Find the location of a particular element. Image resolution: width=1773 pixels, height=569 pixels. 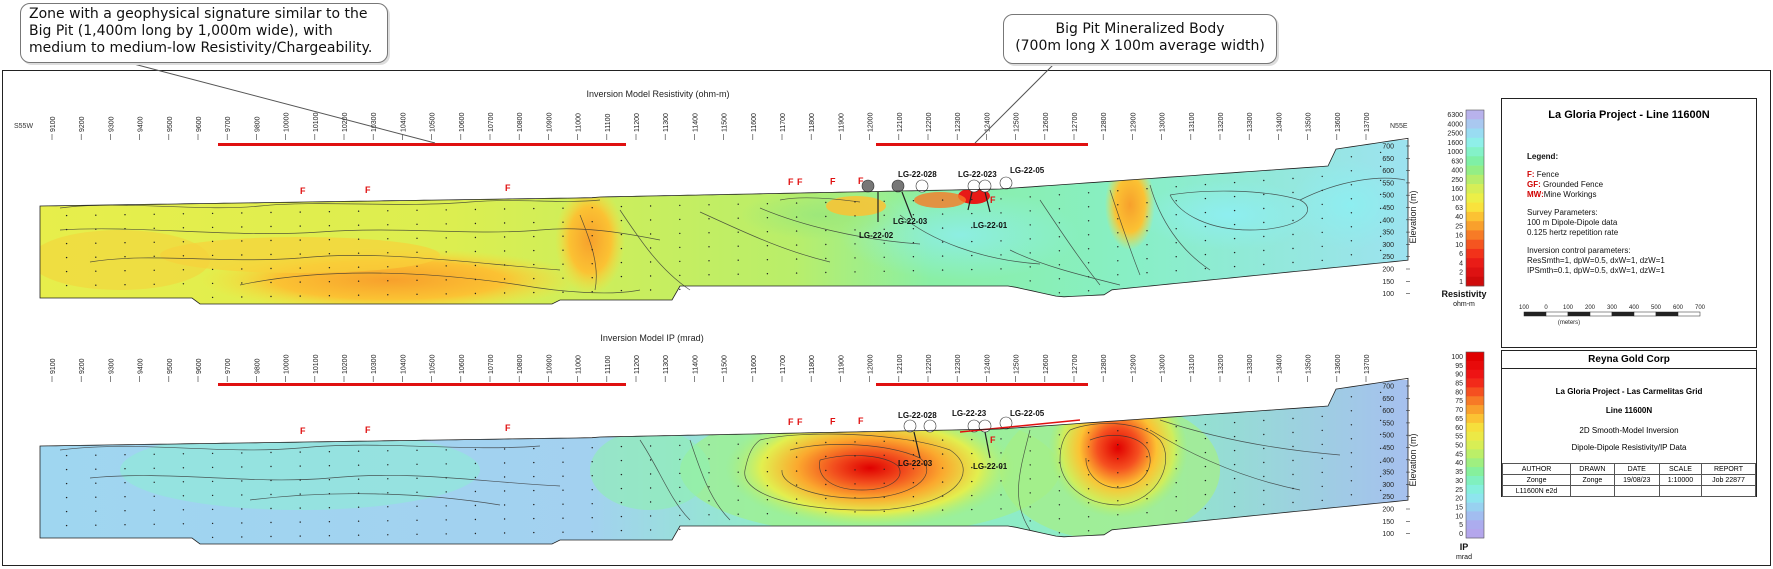

report-file-row: L11600N e2d is located at coordinates (1628, 491).